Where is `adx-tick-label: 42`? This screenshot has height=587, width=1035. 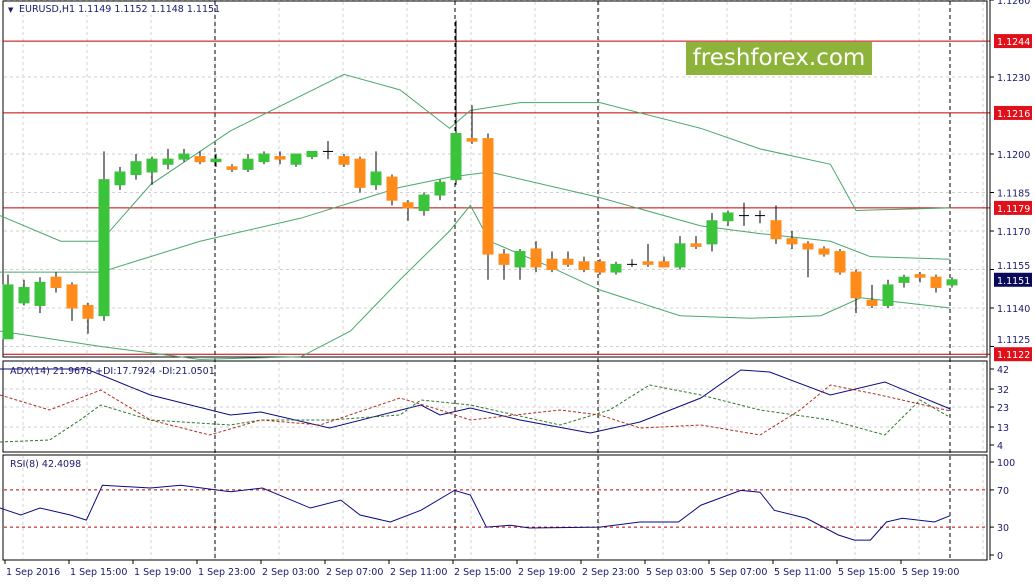 adx-tick-label: 42 is located at coordinates (1003, 370).